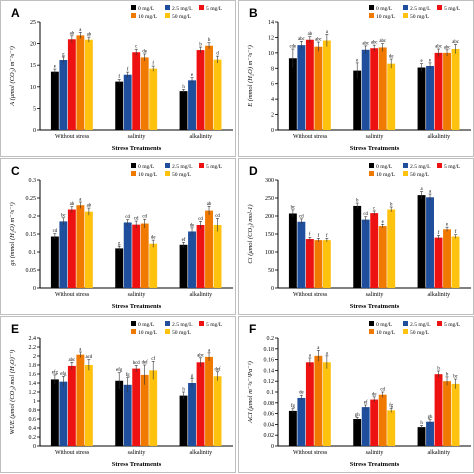  Describe the element at coordinates (15, 13) in the screenshot. I see `panel-label: A` at that location.